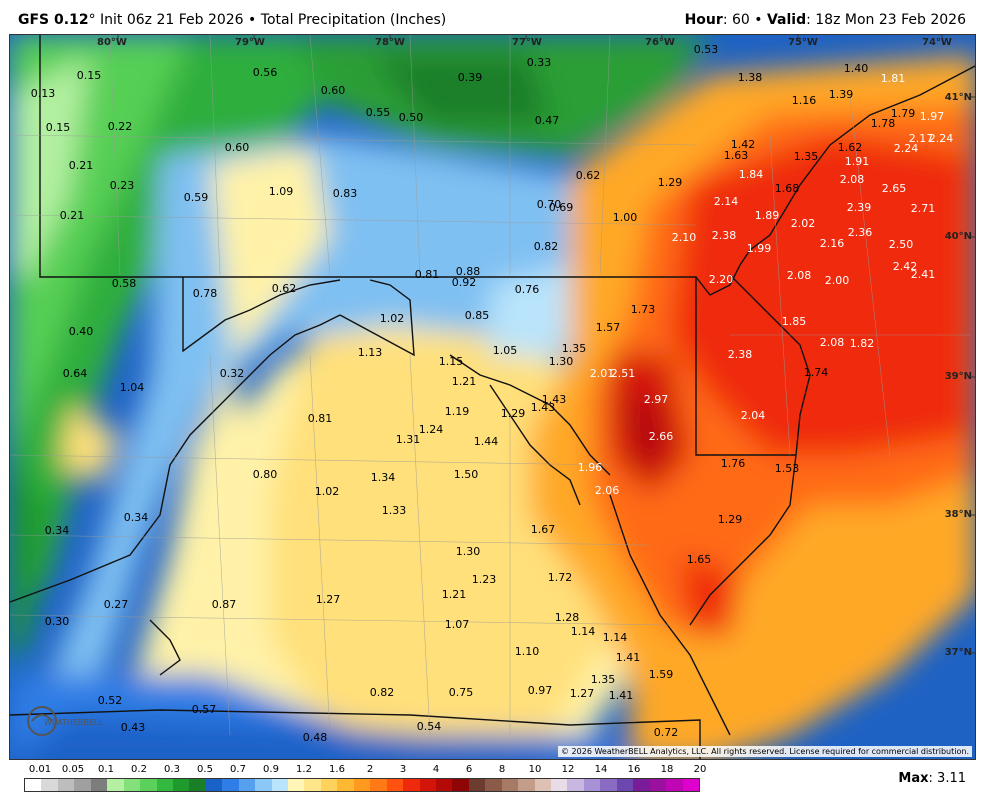 This screenshot has height=808, width=984. Describe the element at coordinates (333, 90) in the screenshot. I see `precip-value: 0.60` at that location.